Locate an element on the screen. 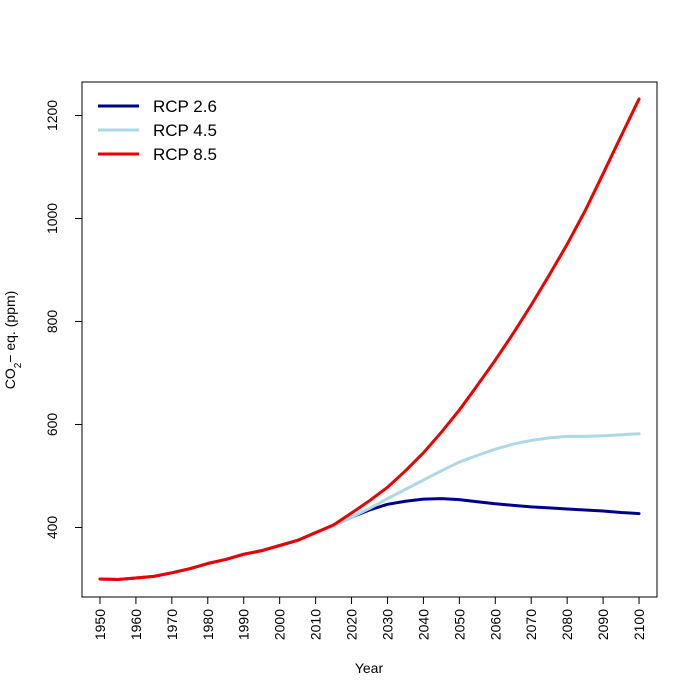 The width and height of the screenshot is (700, 700). x-tick-label: 2050 is located at coordinates (459, 624).